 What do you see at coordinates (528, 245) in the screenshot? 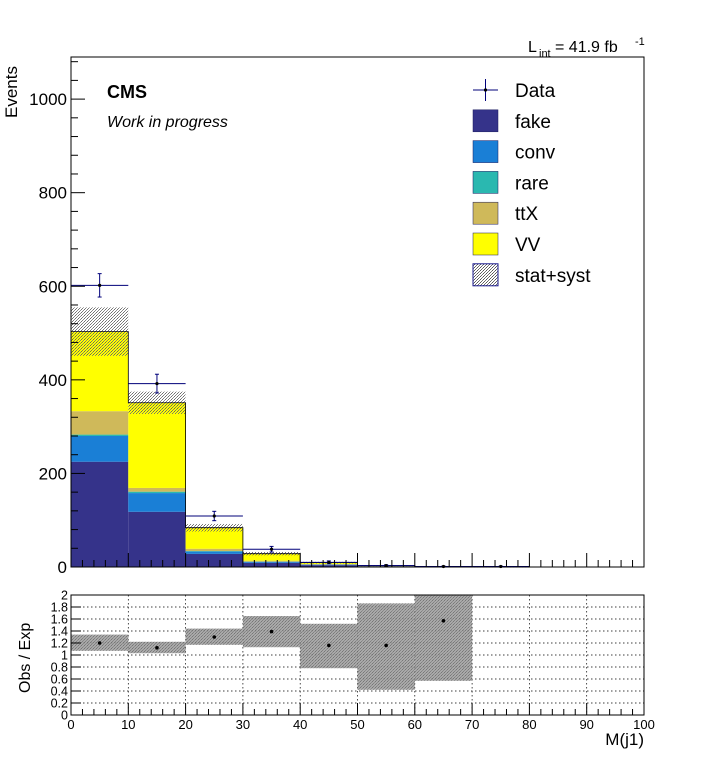
I see `legend-label: VV` at bounding box center [528, 245].